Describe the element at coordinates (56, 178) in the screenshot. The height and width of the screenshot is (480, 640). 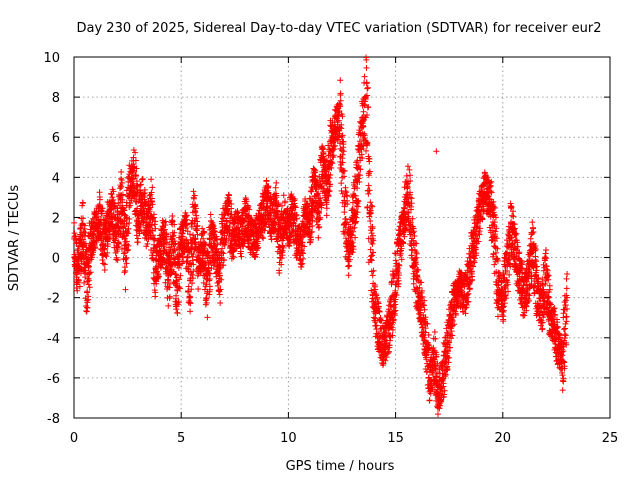
I see `y-tick-label: 4` at that location.